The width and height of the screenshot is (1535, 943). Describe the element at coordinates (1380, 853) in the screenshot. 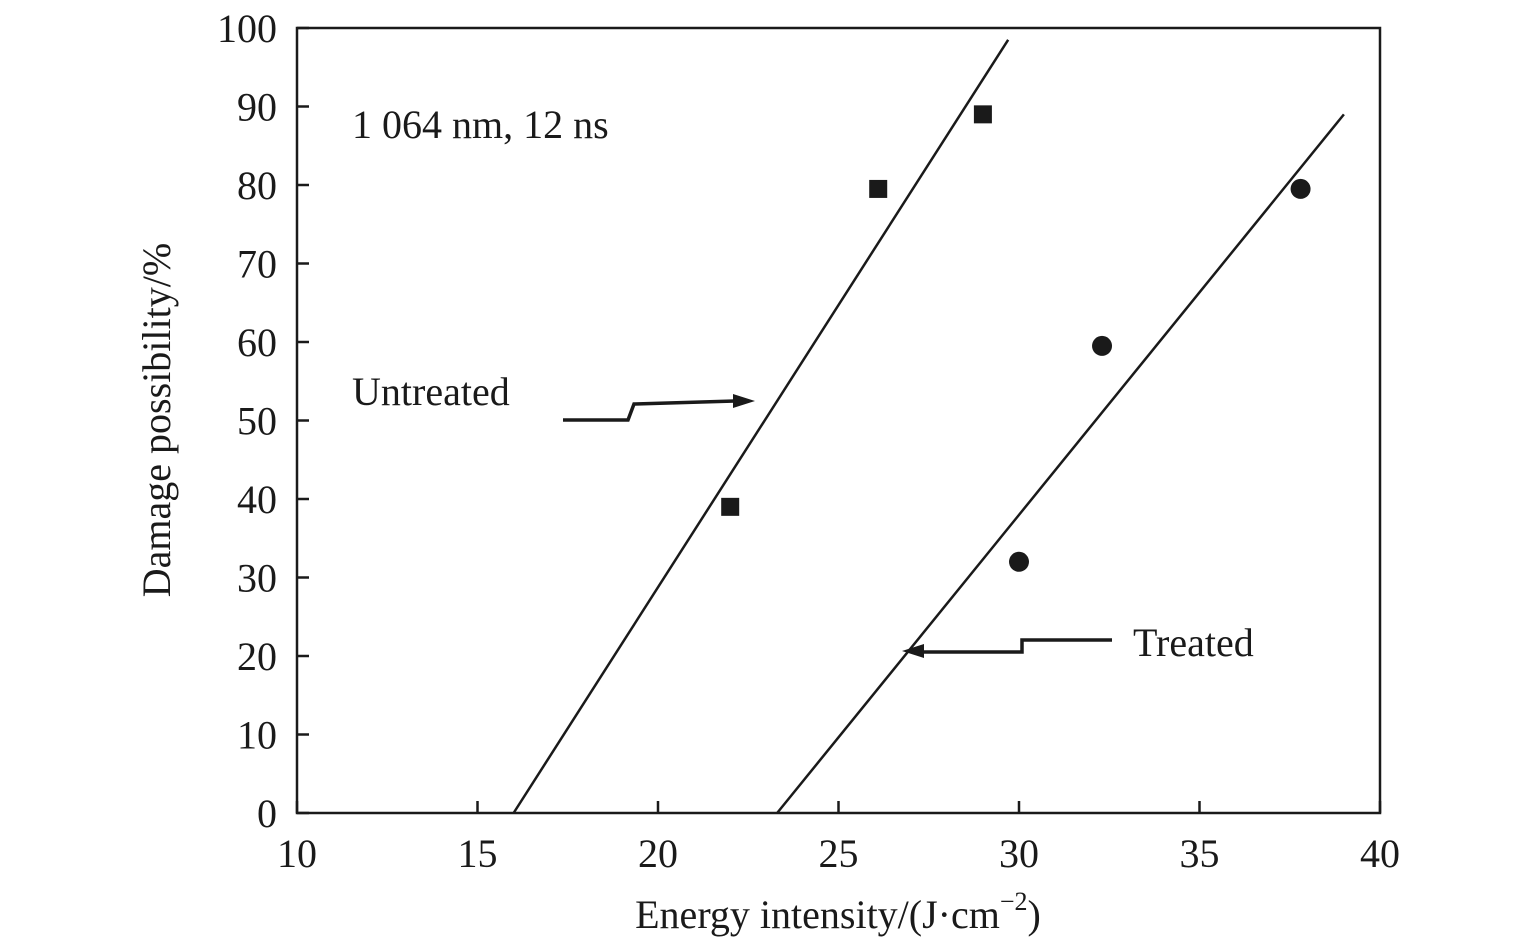

I see `x-tick-label: 40` at that location.